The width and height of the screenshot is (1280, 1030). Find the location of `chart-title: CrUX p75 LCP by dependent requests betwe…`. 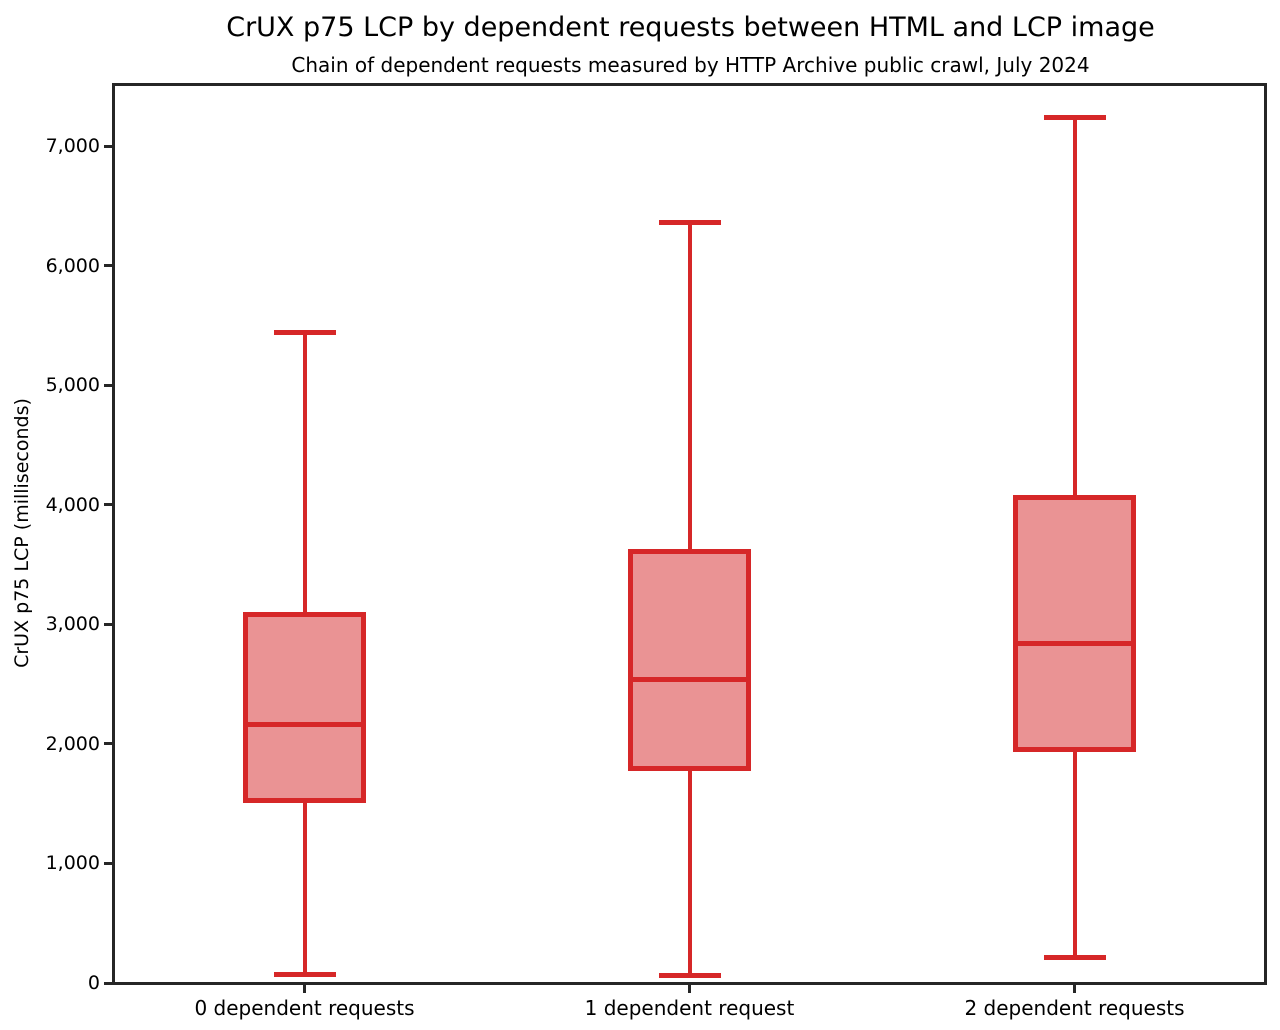

chart-title: CrUX p75 LCP by dependent requests betwe… is located at coordinates (690, 27).